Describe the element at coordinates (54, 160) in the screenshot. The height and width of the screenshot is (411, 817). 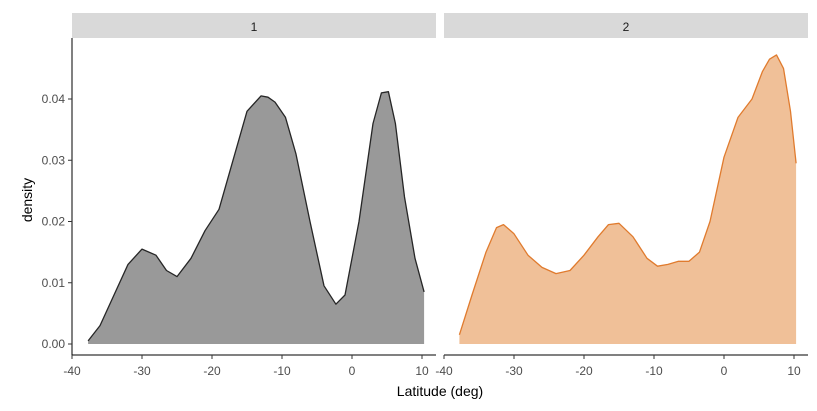
I see `y-tick-label: 0.03` at that location.